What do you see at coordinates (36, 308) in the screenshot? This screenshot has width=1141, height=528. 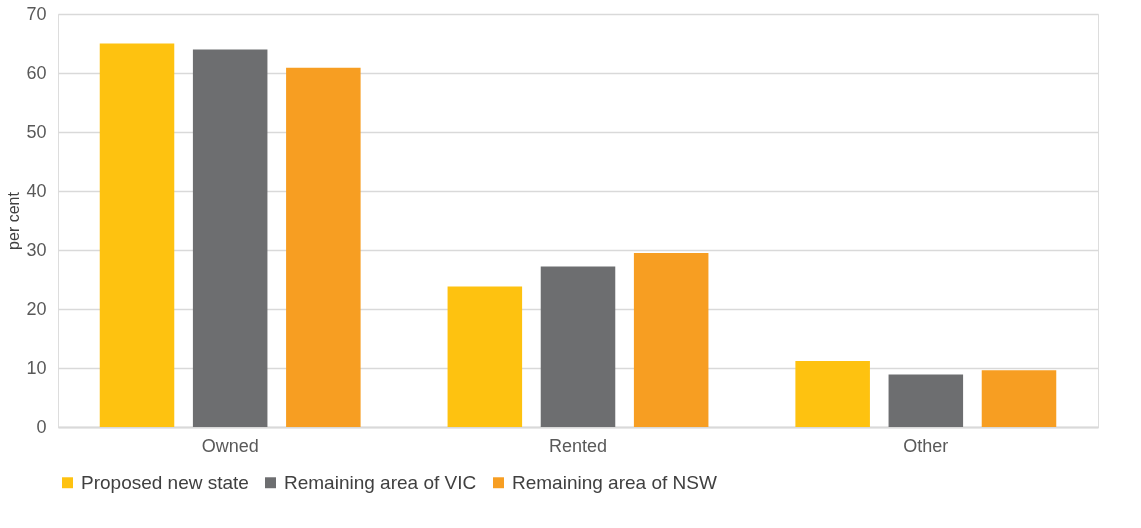 I see `y-tick-label: 20` at bounding box center [36, 308].